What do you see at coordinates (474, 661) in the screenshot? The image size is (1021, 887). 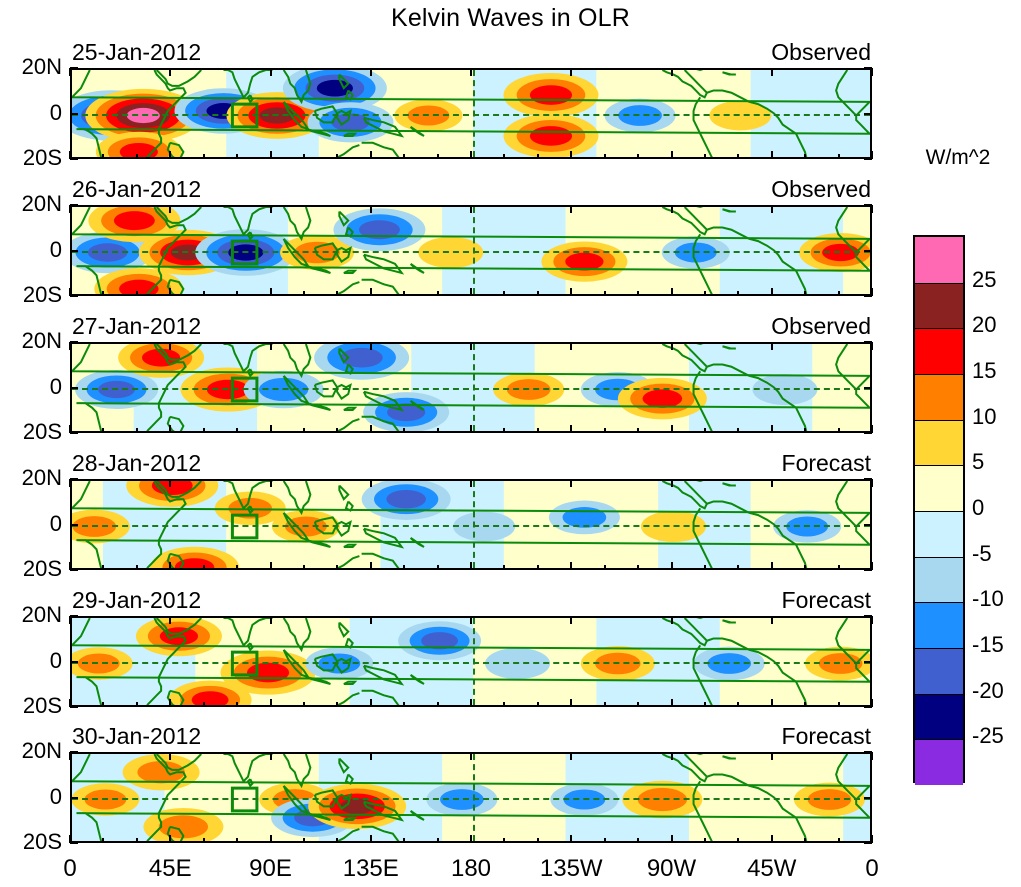 I see `dateline-meridian` at bounding box center [474, 661].